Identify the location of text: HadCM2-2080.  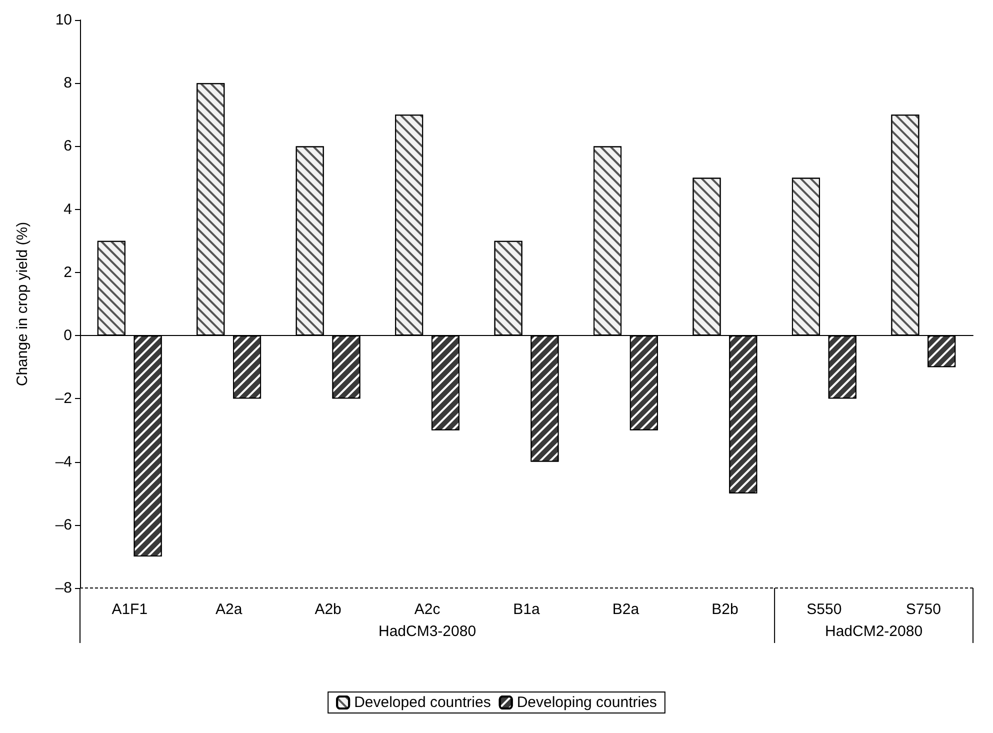
(873, 631).